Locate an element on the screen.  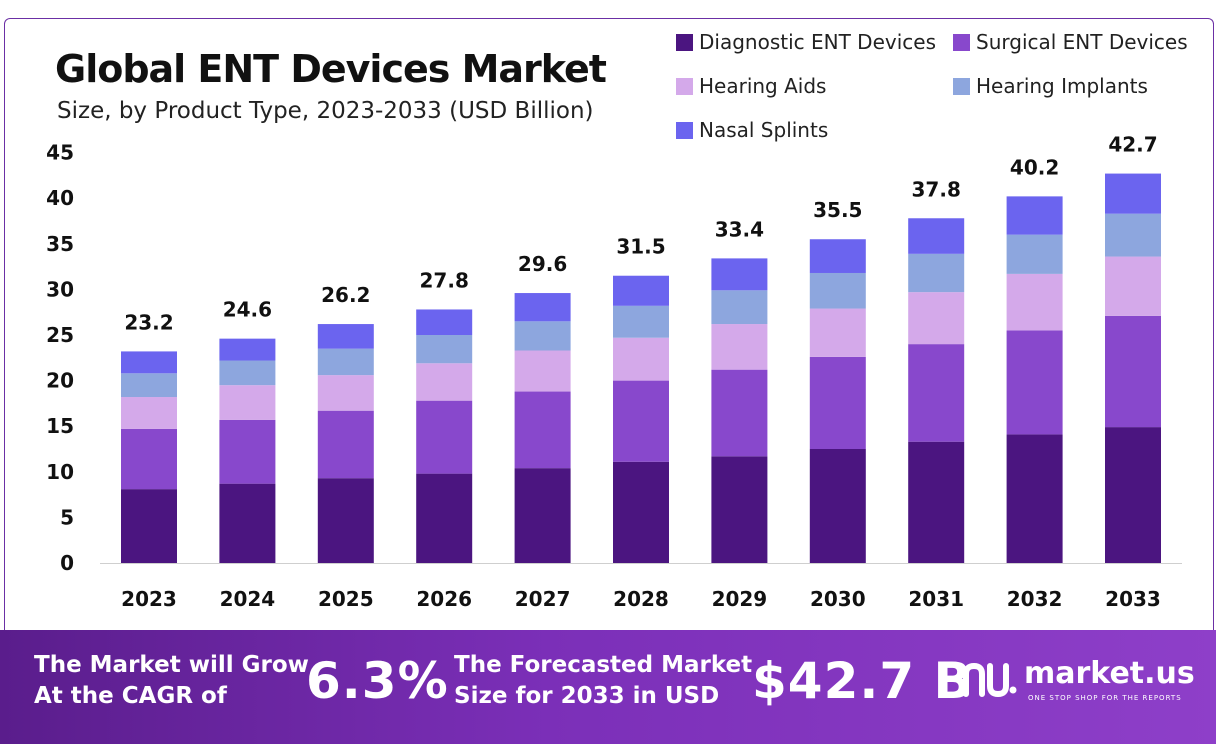
y-tick-label: 45 is located at coordinates (60, 153).